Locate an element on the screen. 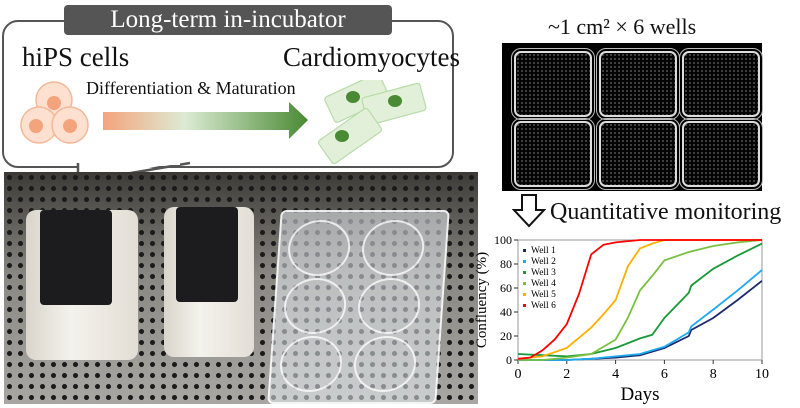 The image size is (800, 408). well-plate is located at coordinates (358, 307).